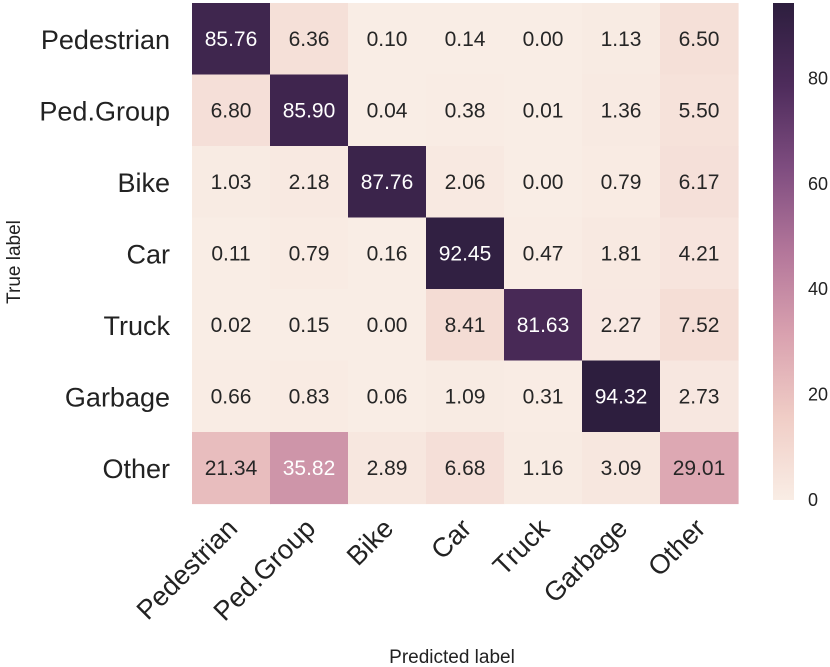 The width and height of the screenshot is (830, 667). Describe the element at coordinates (309, 39) in the screenshot. I see `cell-value-label: 6.36` at that location.